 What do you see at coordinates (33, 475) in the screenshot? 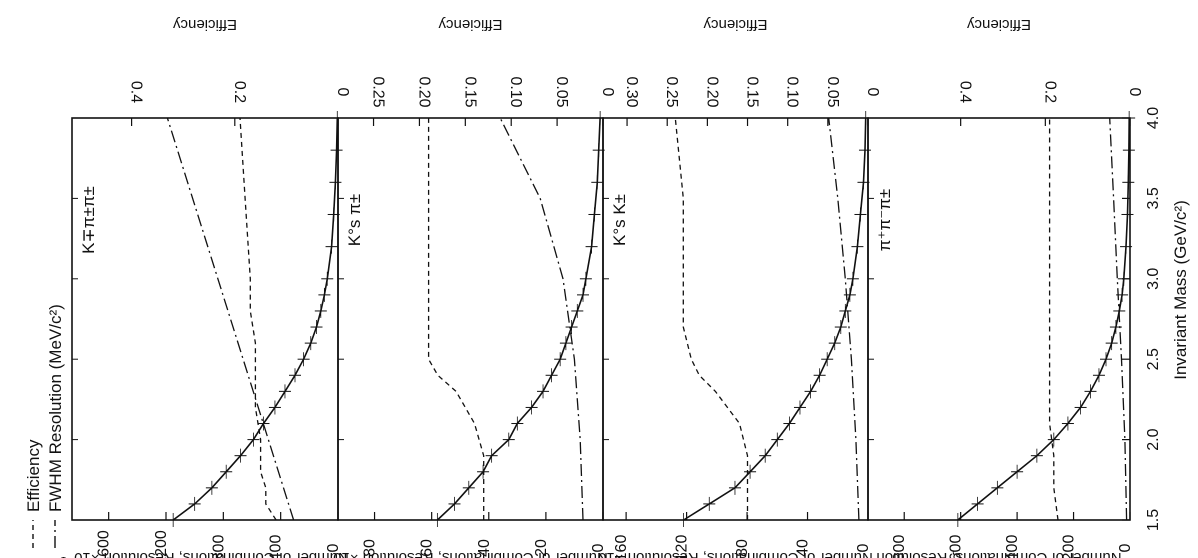
I see `legend-efficiency-label: Efficiency` at bounding box center [33, 475].